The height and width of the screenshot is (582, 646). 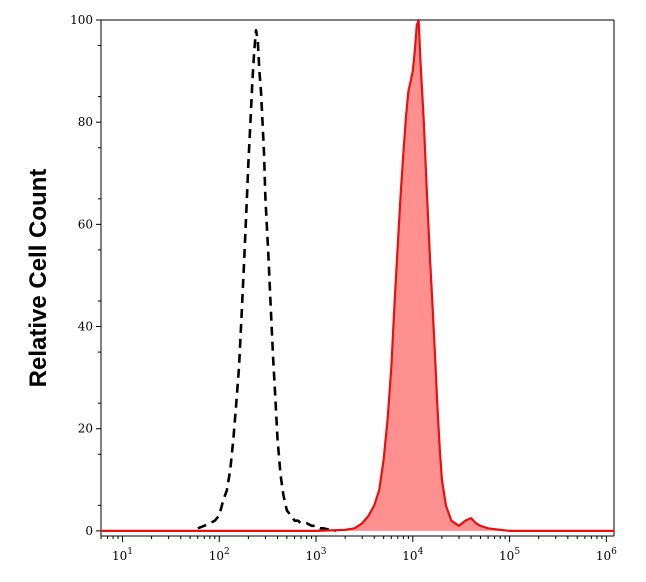 What do you see at coordinates (81, 20) in the screenshot?
I see `y-tick-label: 100` at bounding box center [81, 20].